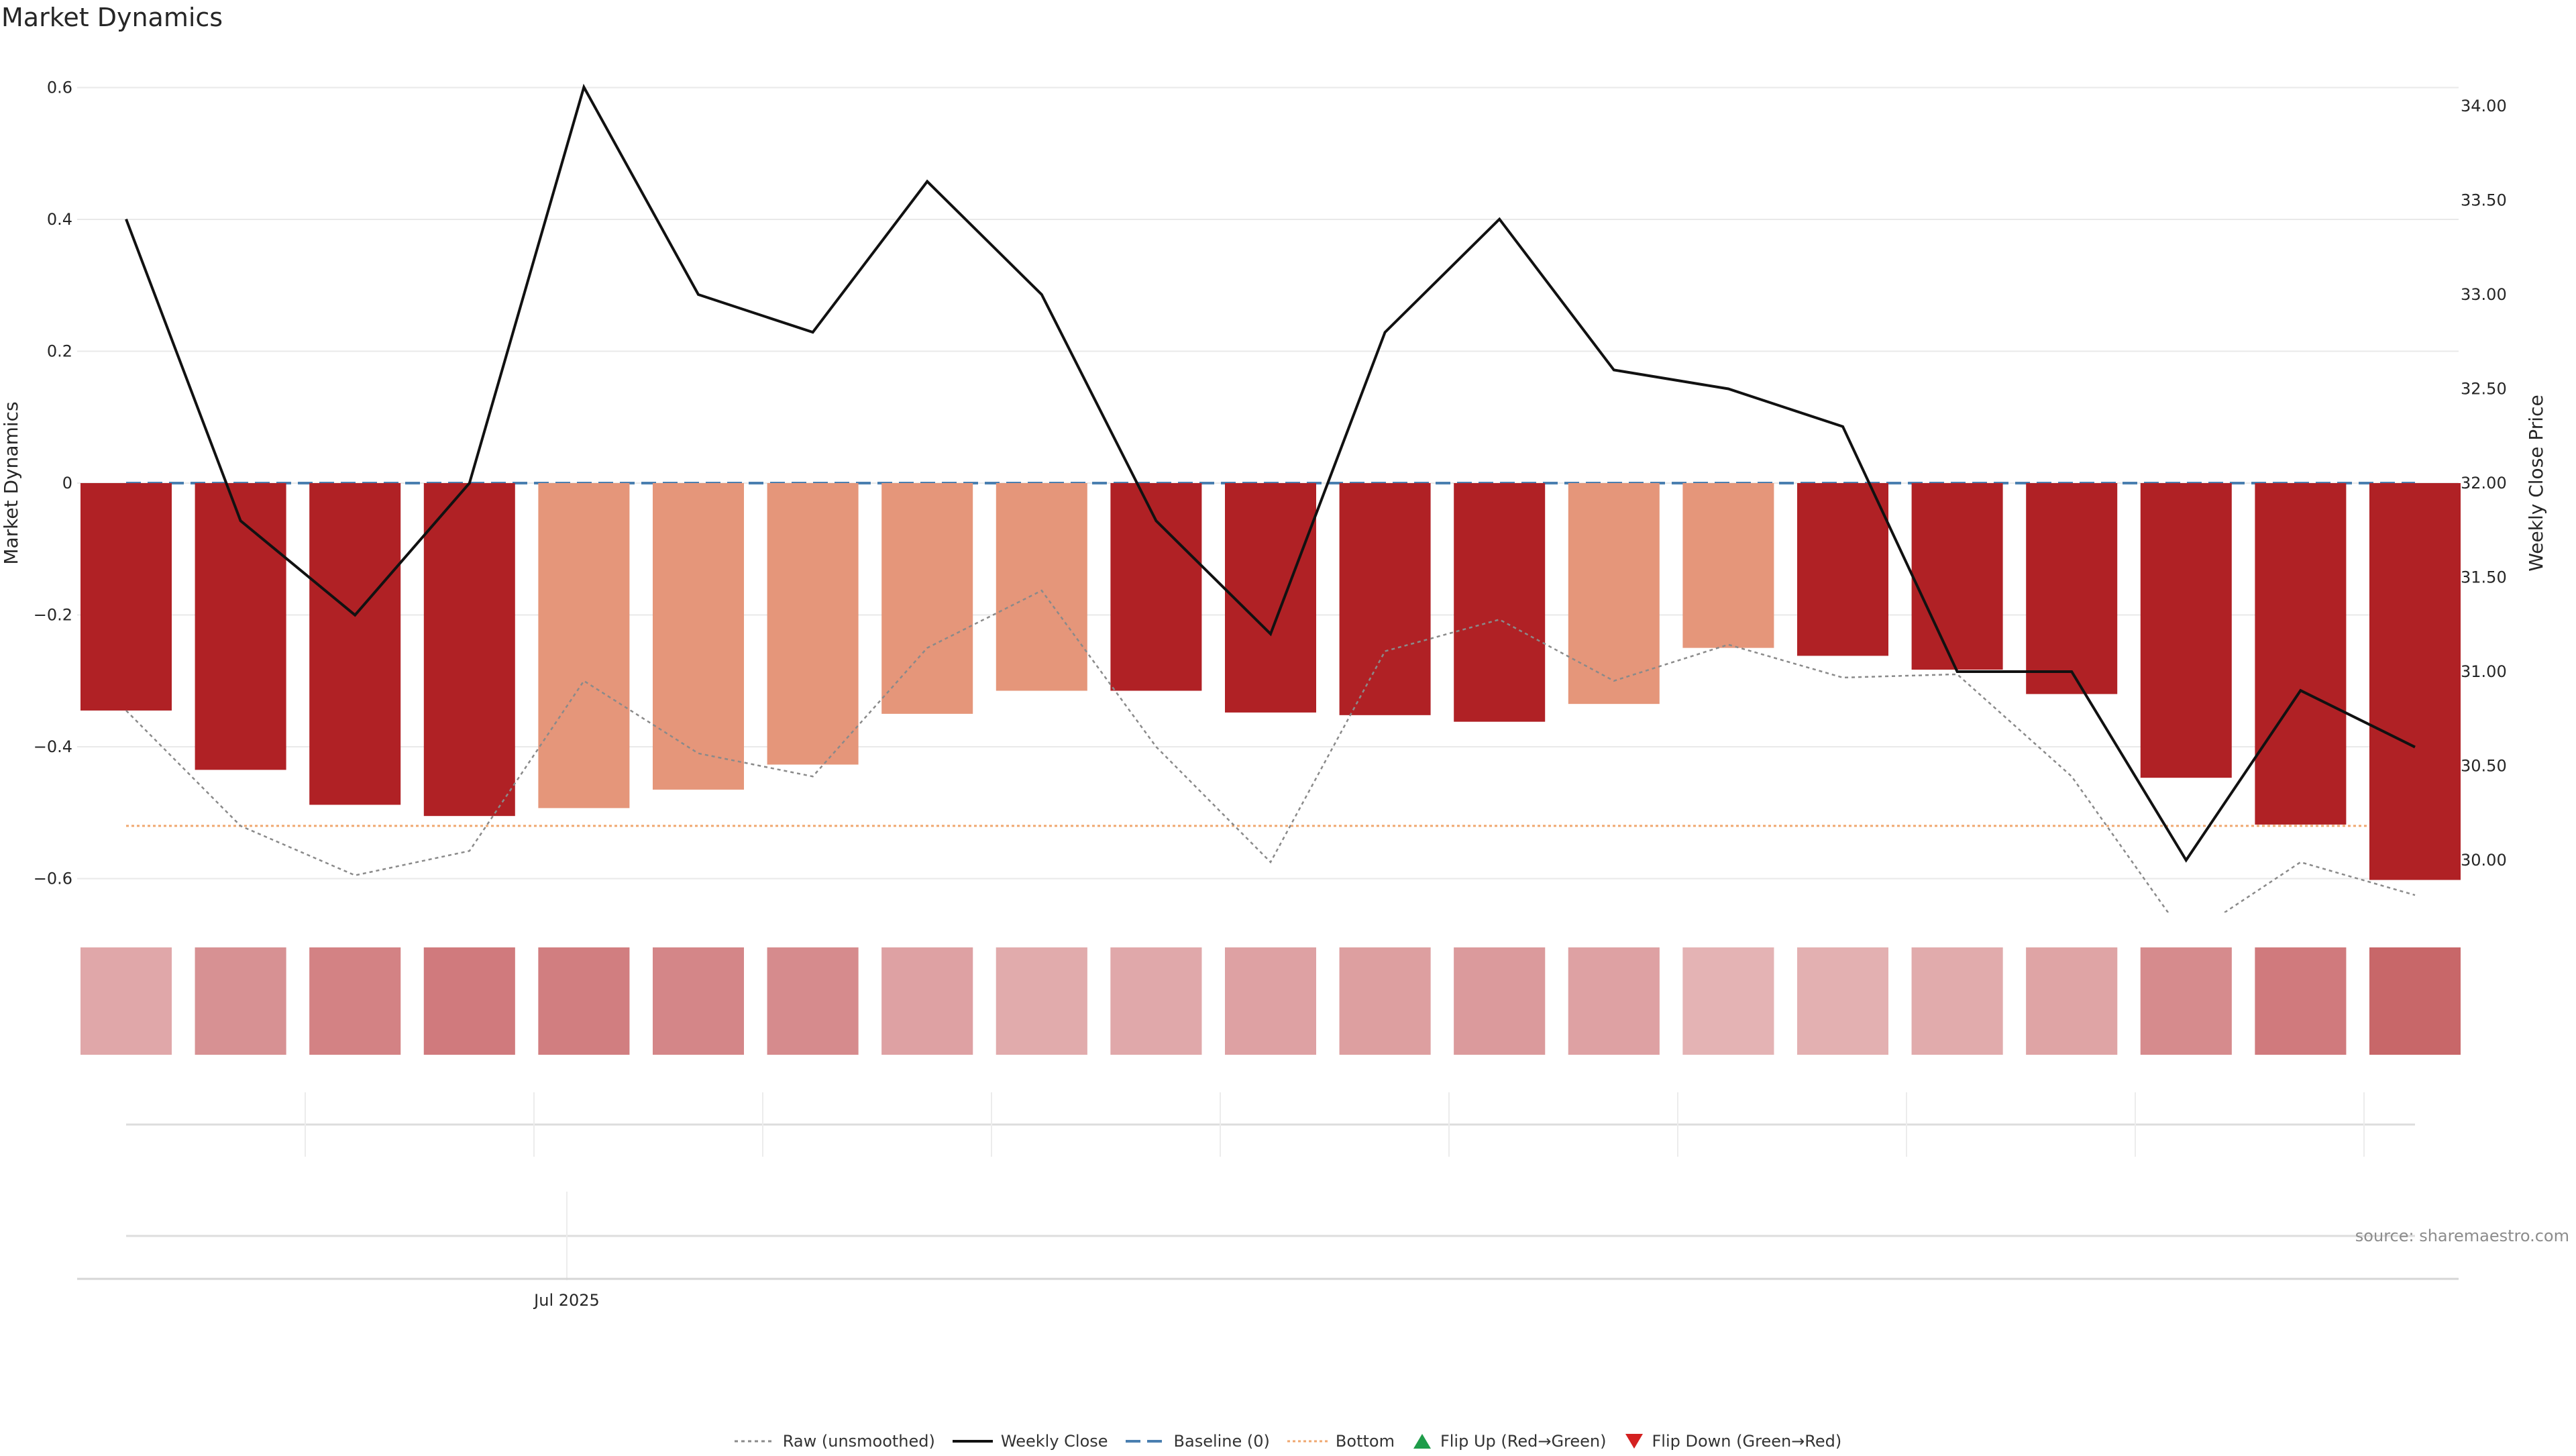  I want to click on legend-item-raw: Raw (unsmoothed), so click(834, 1442).